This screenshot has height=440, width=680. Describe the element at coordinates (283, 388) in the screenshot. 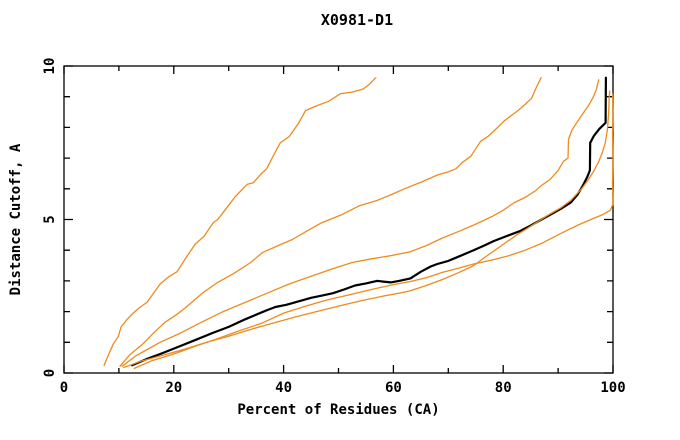

I see `x-tick-label-40: 40` at that location.